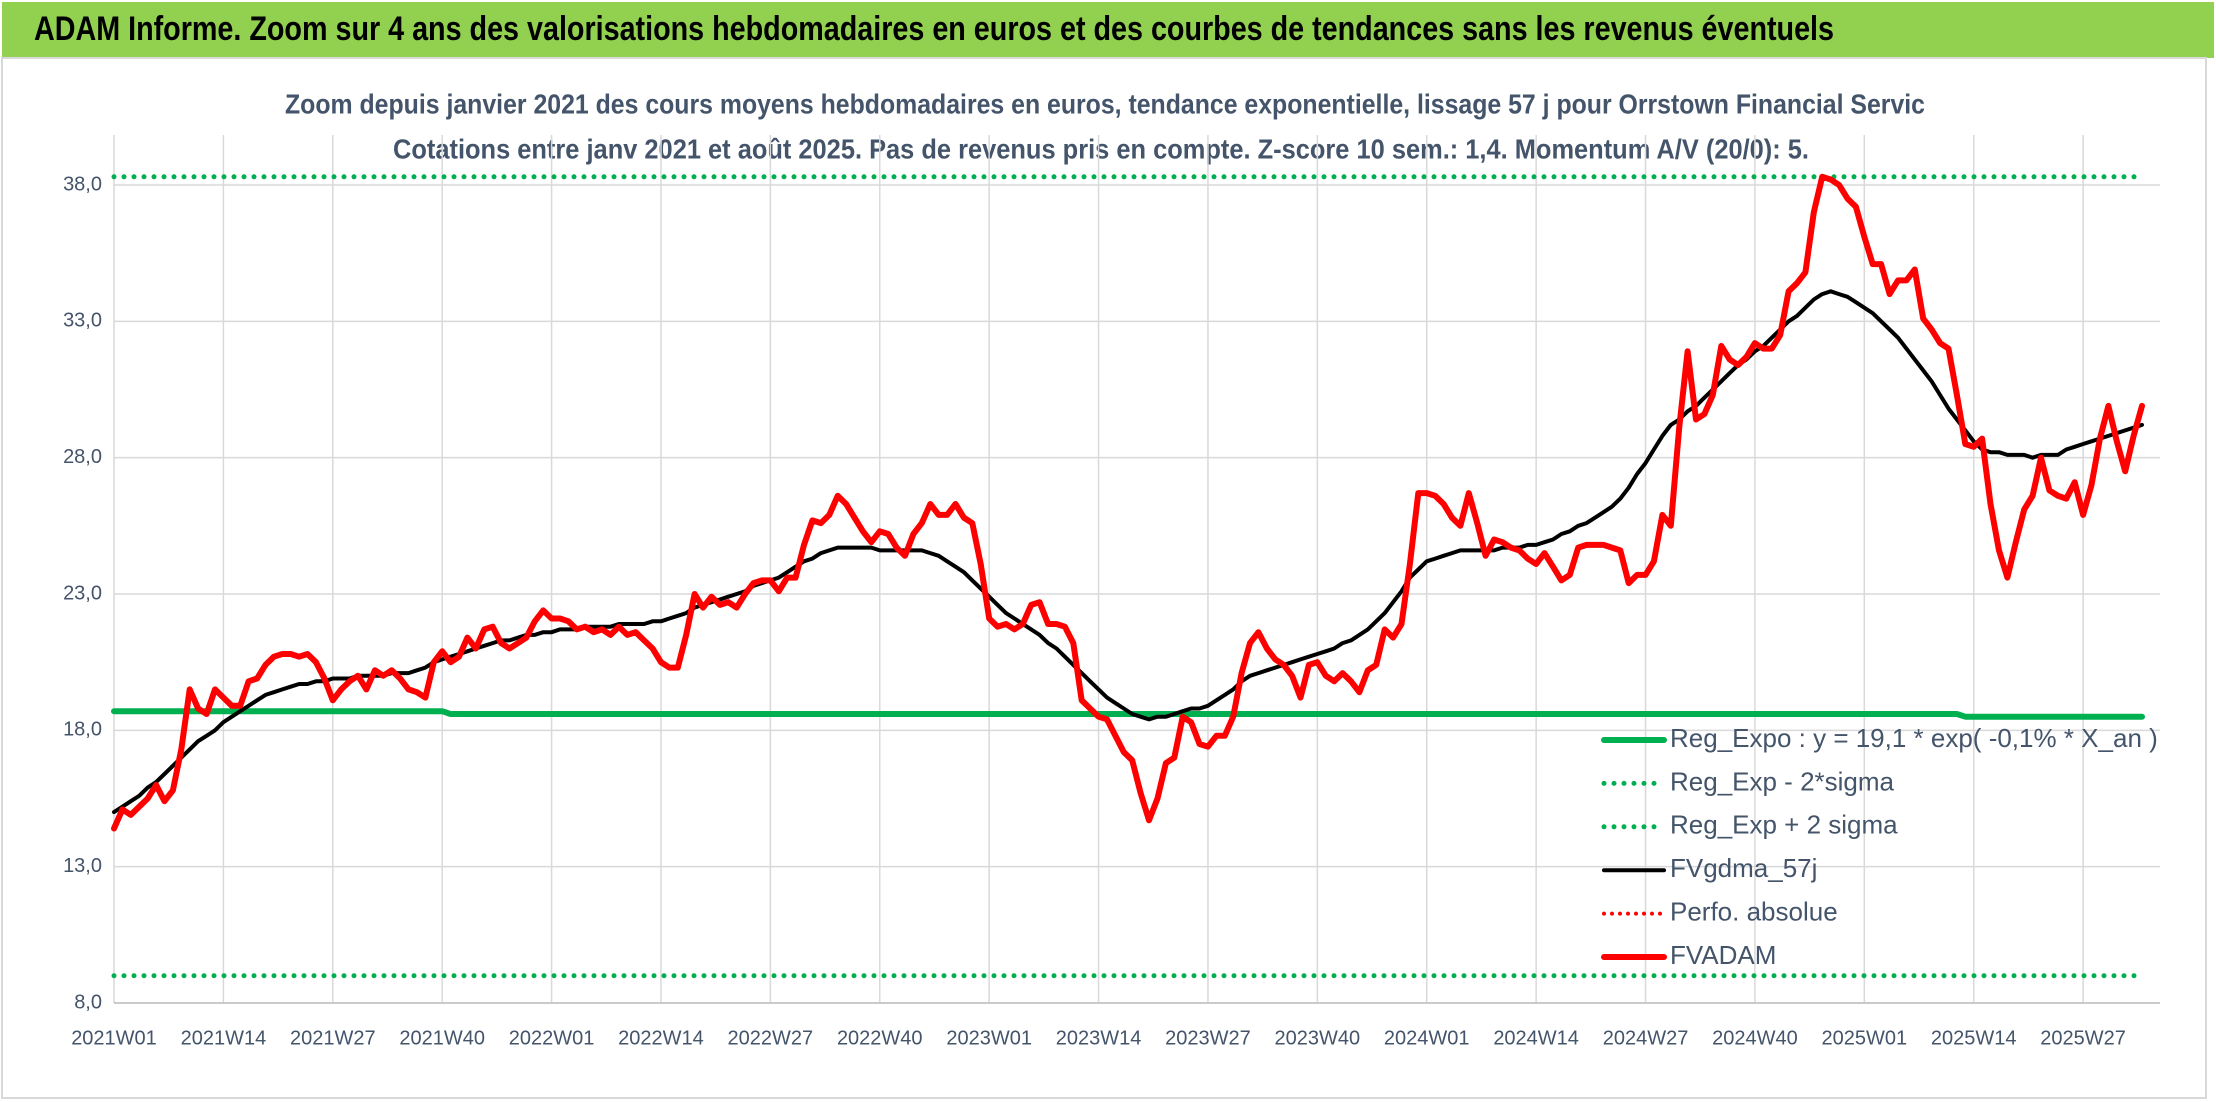 This screenshot has width=2216, height=1102. I want to click on legend-label: FVADAM, so click(1723, 955).